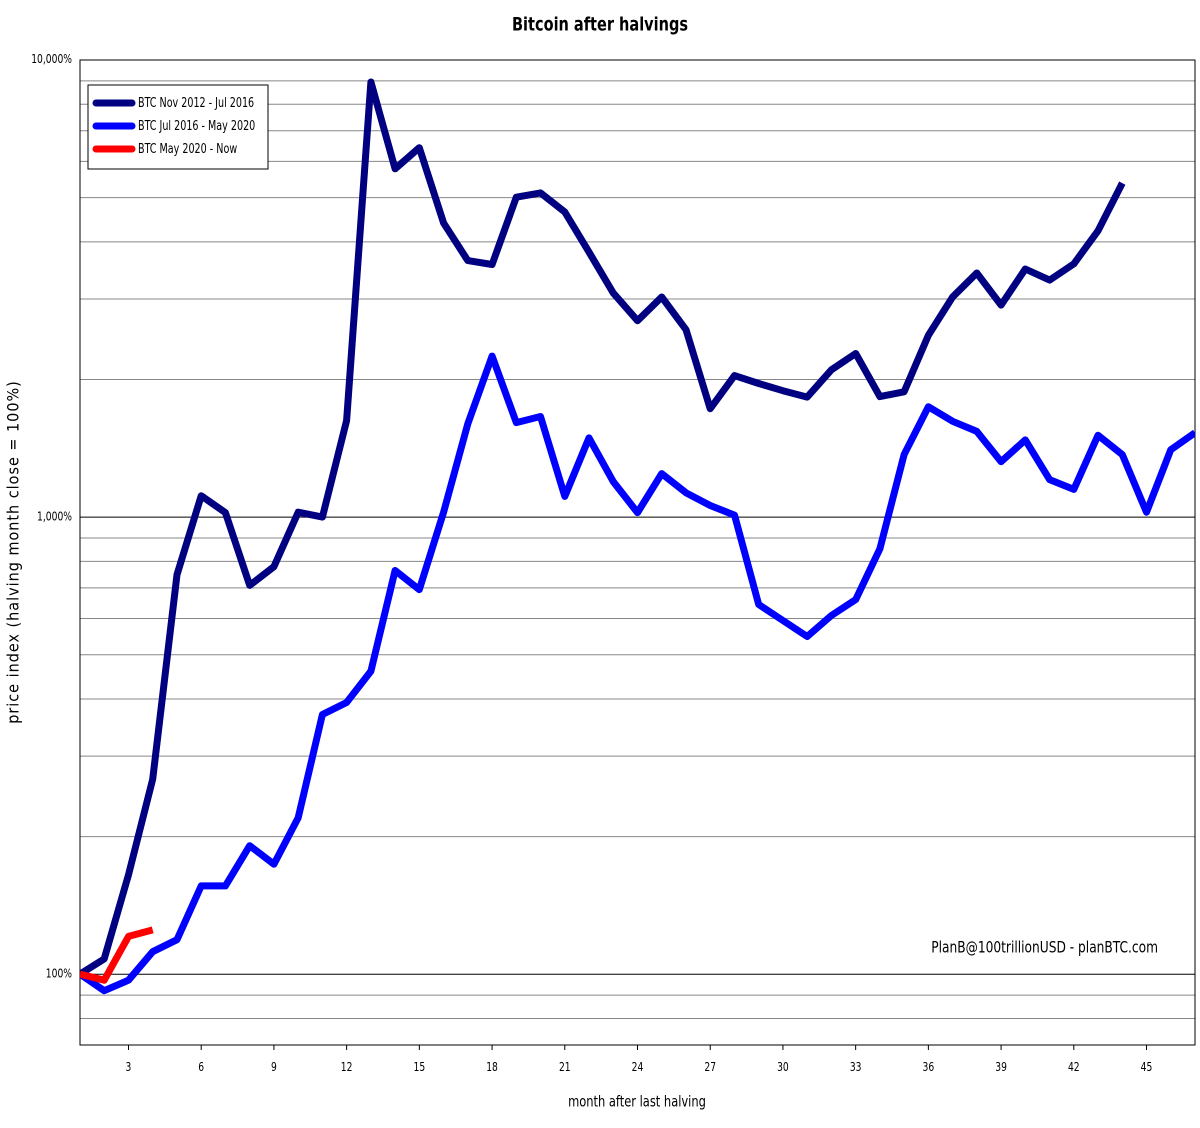 This screenshot has height=1128, width=1200. I want to click on y-tick-label: 100%, so click(59, 974).